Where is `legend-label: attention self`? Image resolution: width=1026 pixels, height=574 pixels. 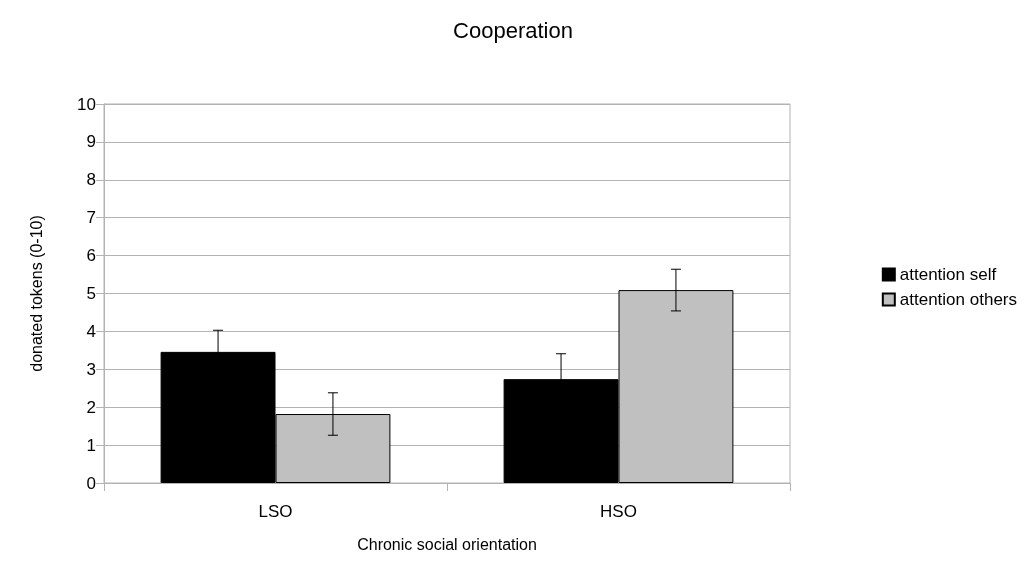
legend-label: attention self is located at coordinates (948, 274).